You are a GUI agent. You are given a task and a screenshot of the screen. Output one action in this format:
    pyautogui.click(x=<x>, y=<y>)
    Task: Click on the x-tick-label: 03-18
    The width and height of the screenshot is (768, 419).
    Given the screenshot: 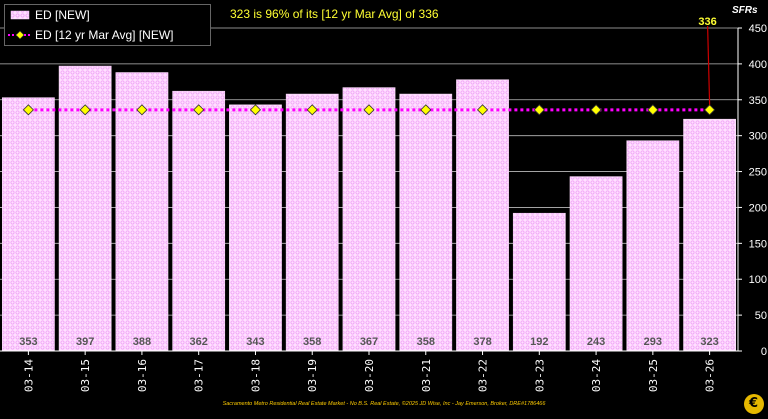 What is the action you would take?
    pyautogui.click(x=255, y=375)
    